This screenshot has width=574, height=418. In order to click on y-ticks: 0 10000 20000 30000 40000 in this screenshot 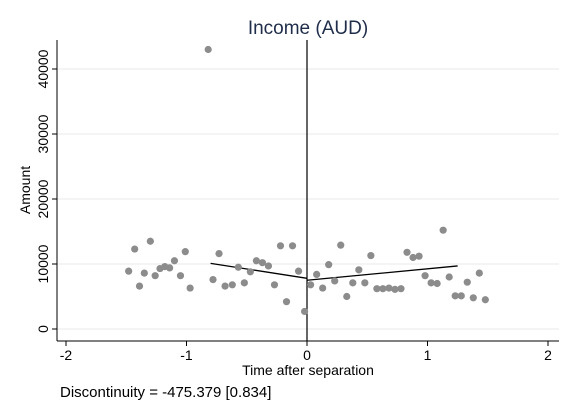, I will do `click(46, 191)`.